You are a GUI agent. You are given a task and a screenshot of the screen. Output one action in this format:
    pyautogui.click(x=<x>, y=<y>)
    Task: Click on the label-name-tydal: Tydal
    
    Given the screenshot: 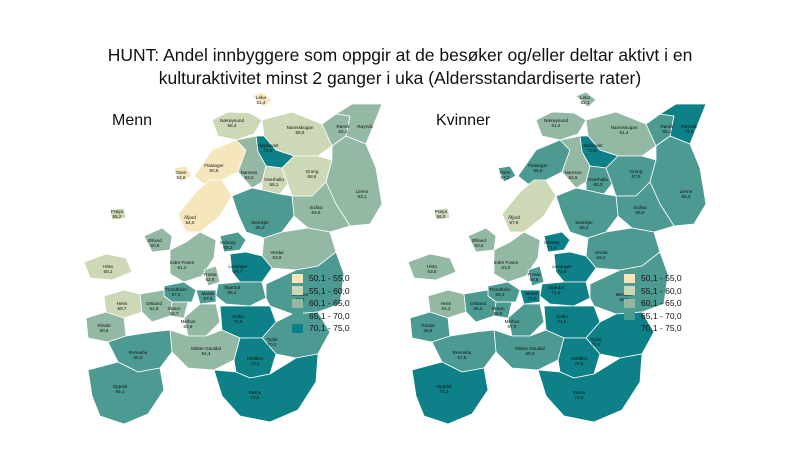 What is the action you would take?
    pyautogui.click(x=272, y=339)
    